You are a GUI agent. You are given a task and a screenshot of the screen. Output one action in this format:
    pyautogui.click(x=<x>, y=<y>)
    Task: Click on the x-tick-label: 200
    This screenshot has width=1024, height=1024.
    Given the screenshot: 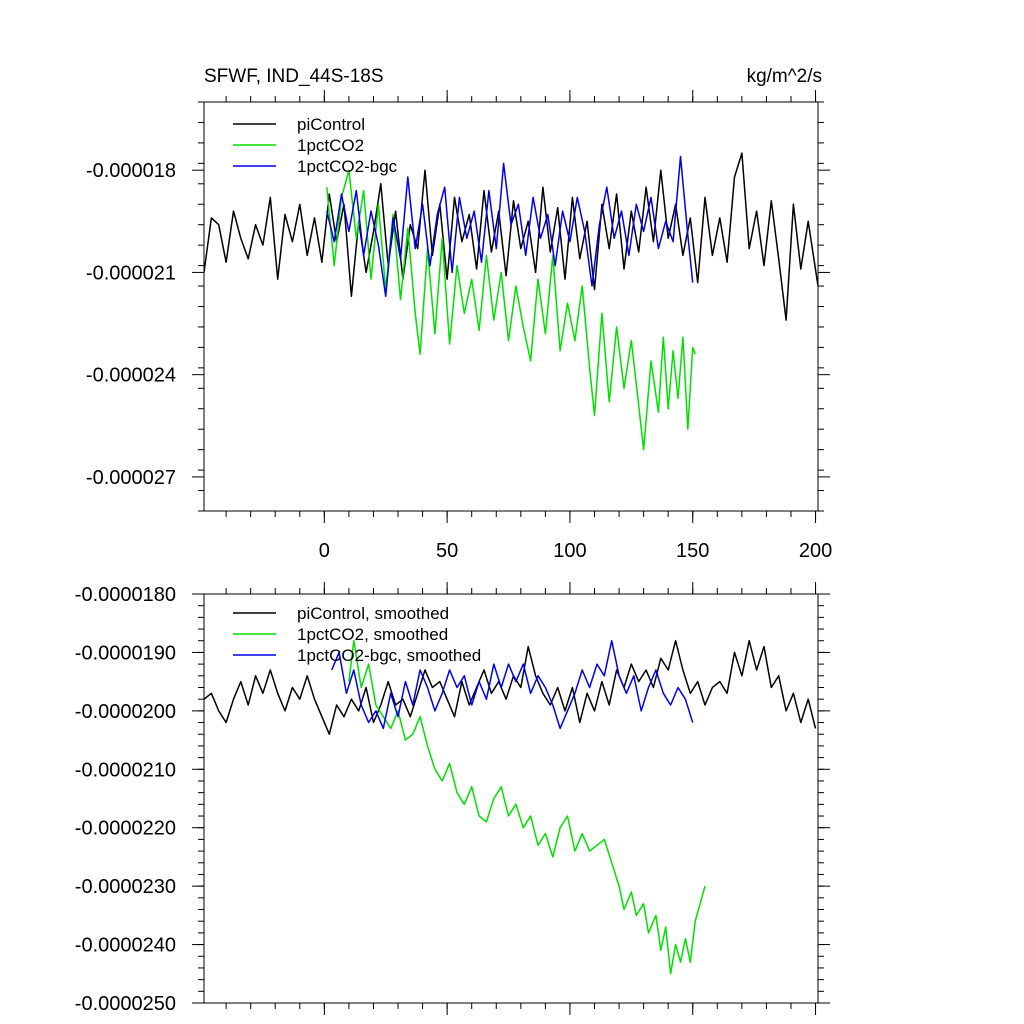 What is the action you would take?
    pyautogui.click(x=815, y=551)
    